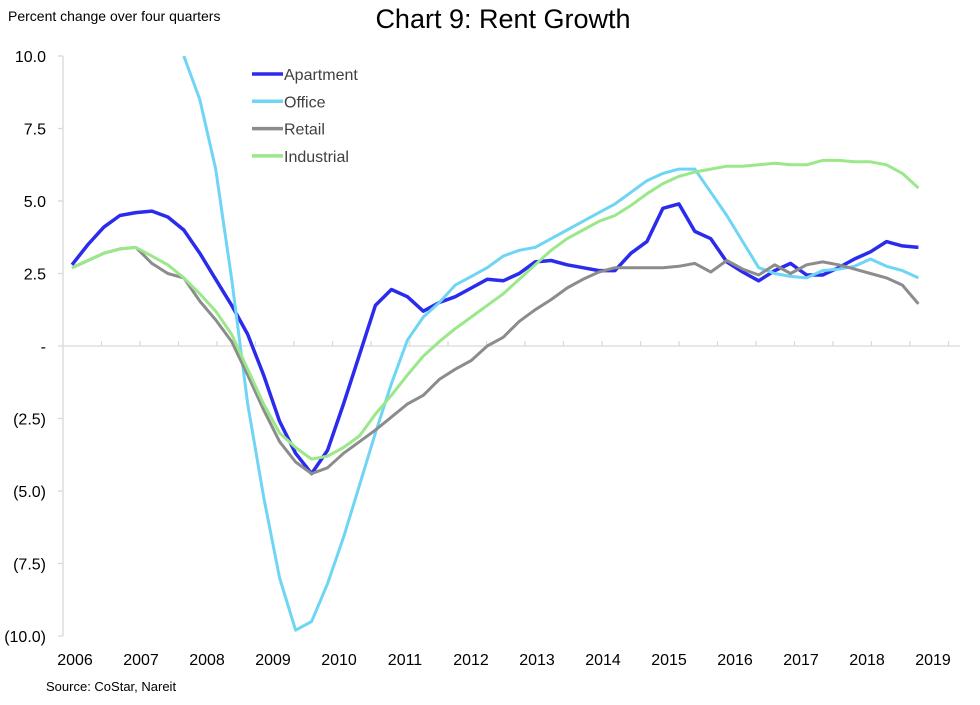 Image resolution: width=980 pixels, height=705 pixels. Describe the element at coordinates (339, 660) in the screenshot. I see `x-tick-label: 2010` at that location.